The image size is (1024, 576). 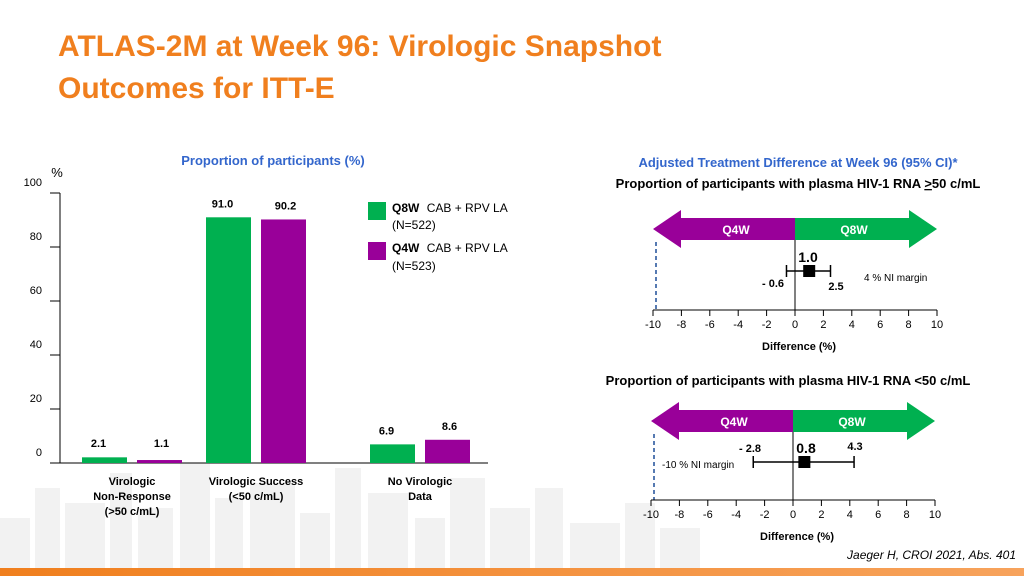 I want to click on y-axis-label: %, so click(x=57, y=172).